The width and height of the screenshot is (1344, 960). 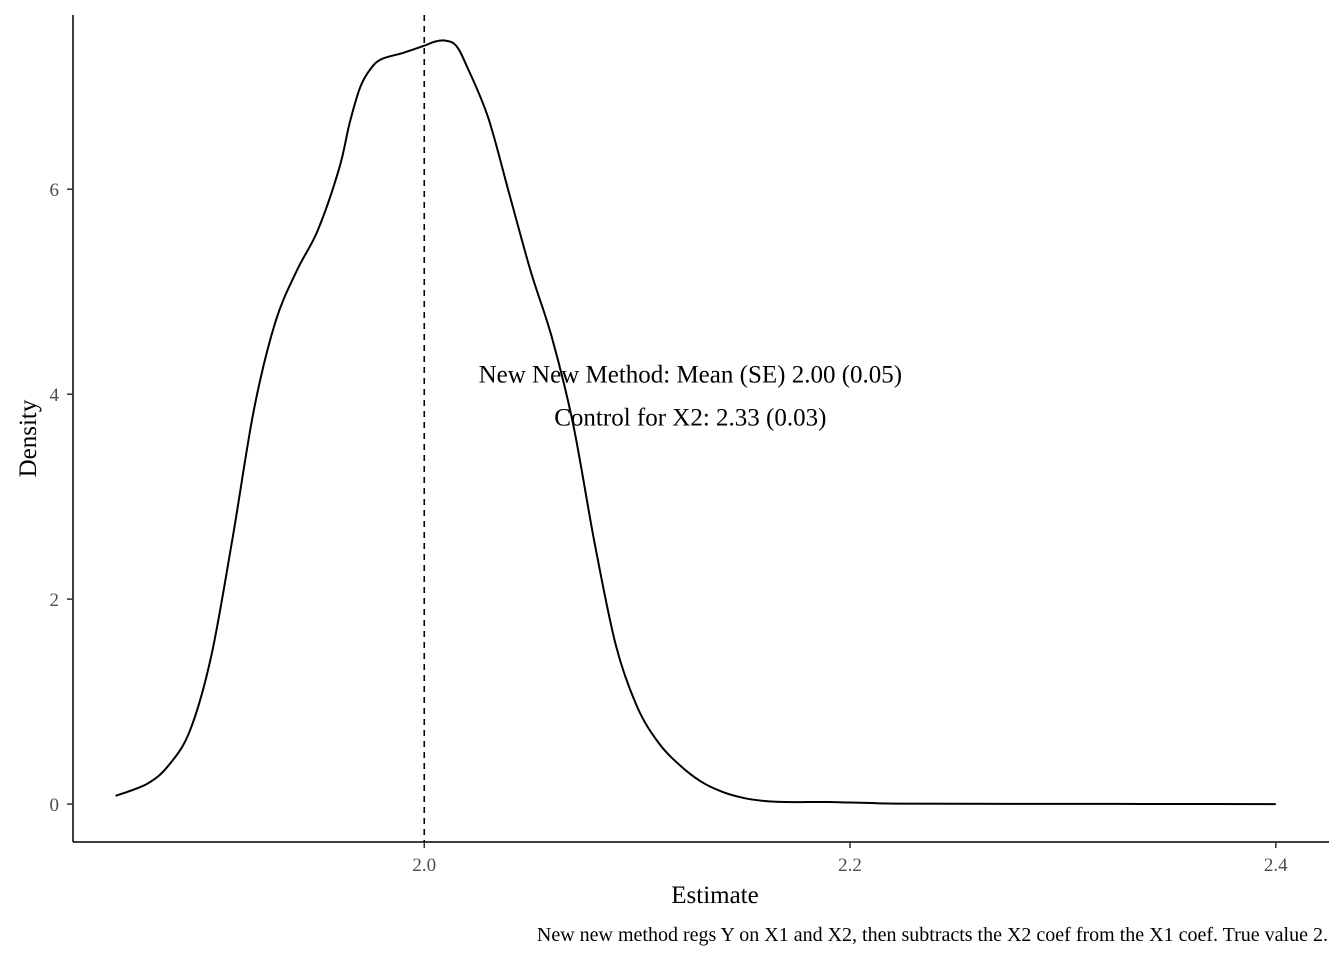 What do you see at coordinates (55, 395) in the screenshot?
I see `y-tick-label: 4` at bounding box center [55, 395].